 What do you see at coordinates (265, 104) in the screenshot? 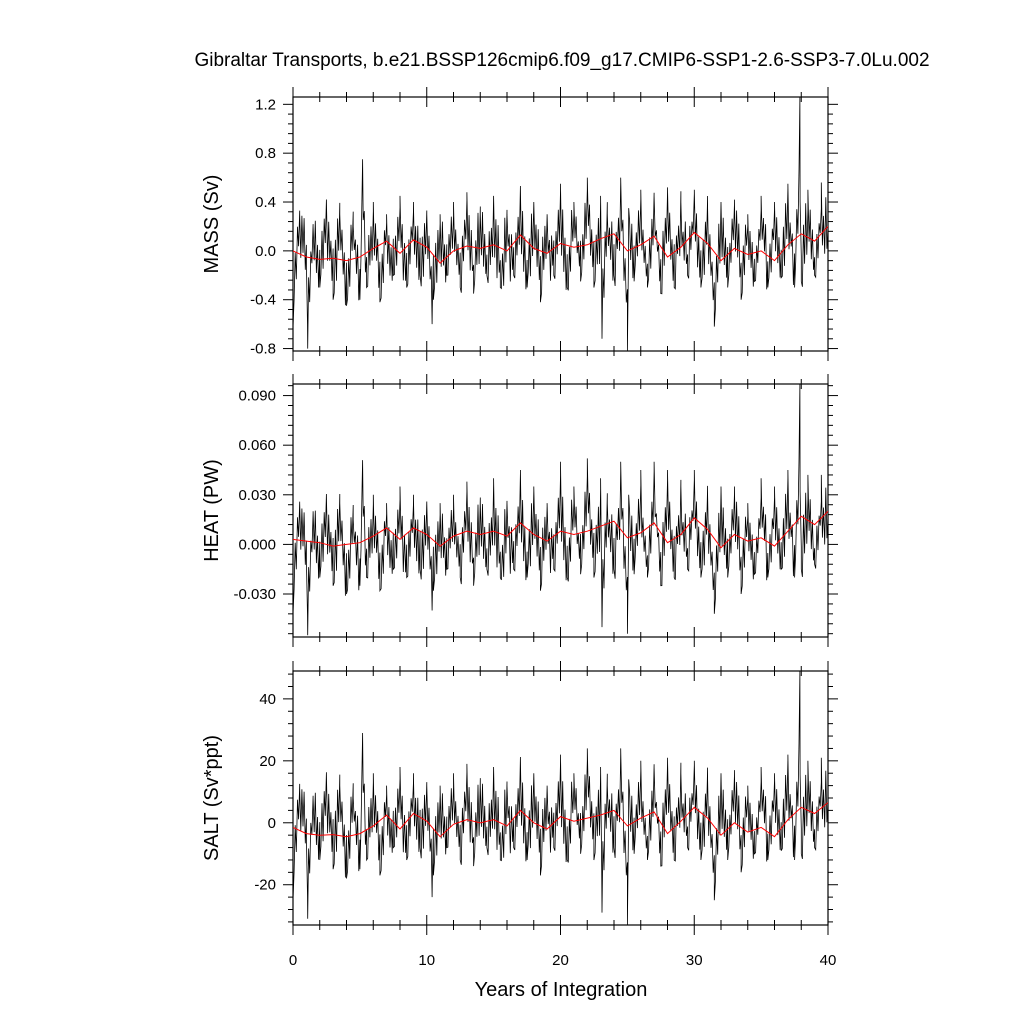
I see `y-tick-label: 1.2` at bounding box center [265, 104].